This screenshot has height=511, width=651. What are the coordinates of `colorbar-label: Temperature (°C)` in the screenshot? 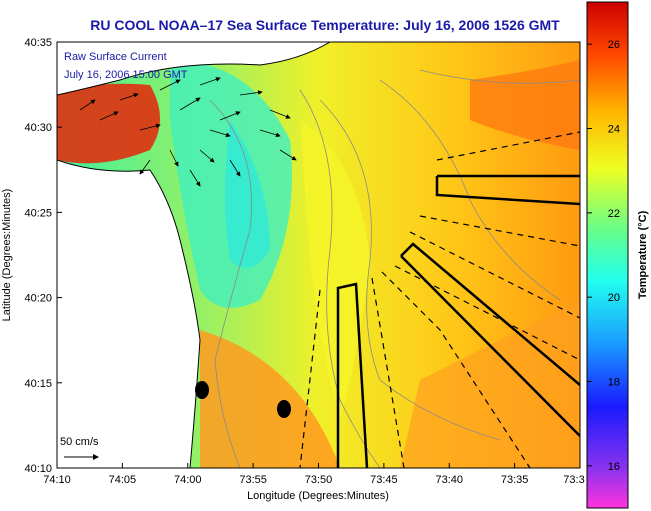 It's located at (643, 254).